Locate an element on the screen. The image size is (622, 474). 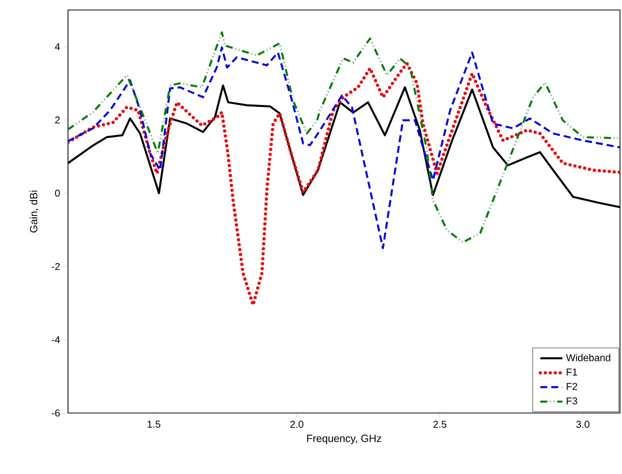
y-tick-label: 4 is located at coordinates (57, 46).